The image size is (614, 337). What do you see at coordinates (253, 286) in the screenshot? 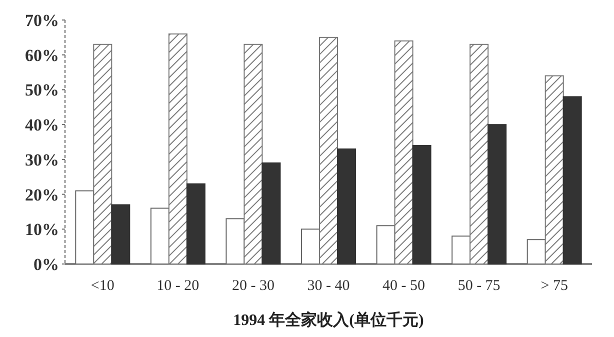
I see `x-tick-label: 20 - 30` at bounding box center [253, 286].